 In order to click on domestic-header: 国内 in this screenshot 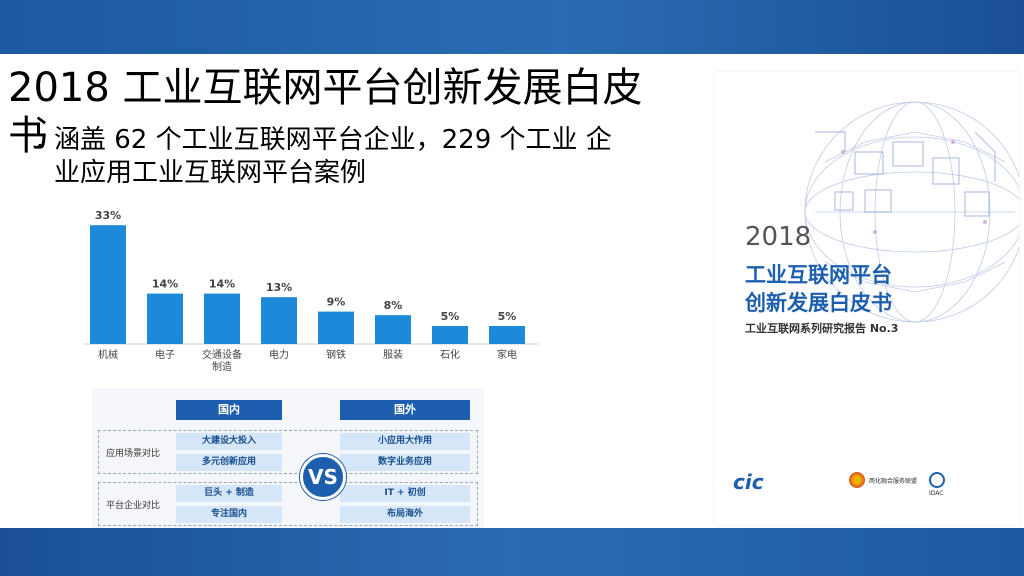, I will do `click(229, 410)`.